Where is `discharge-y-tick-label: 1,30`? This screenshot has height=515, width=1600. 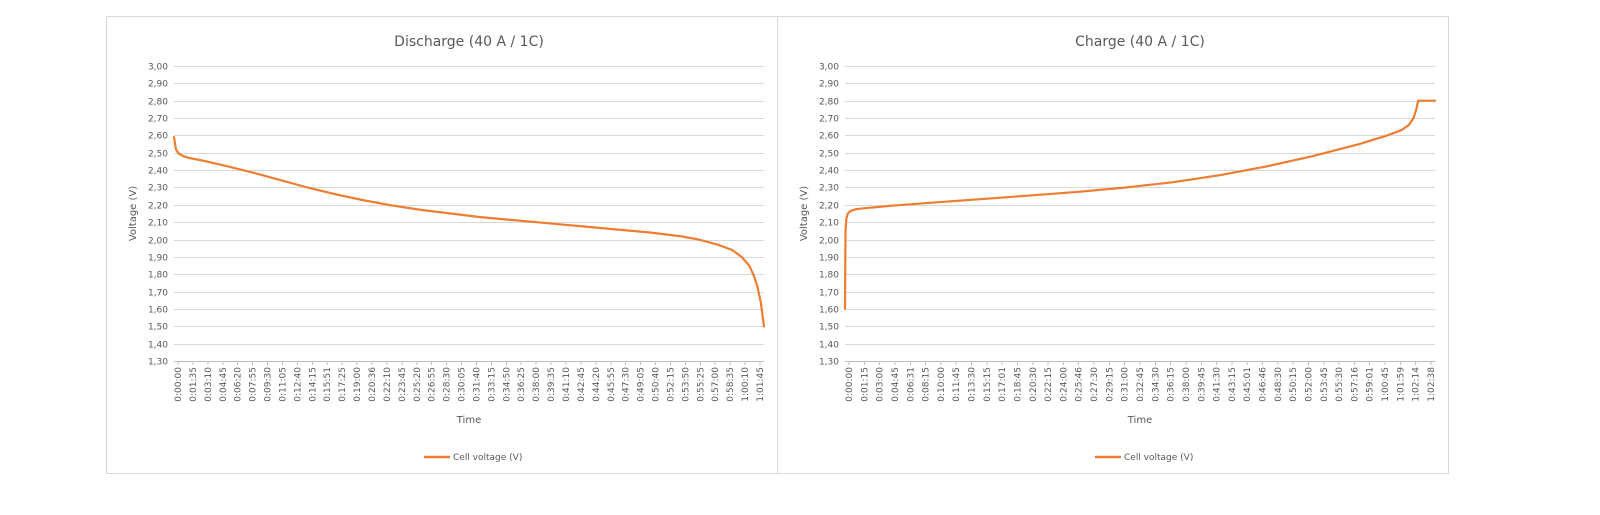 discharge-y-tick-label: 1,30 is located at coordinates (158, 363).